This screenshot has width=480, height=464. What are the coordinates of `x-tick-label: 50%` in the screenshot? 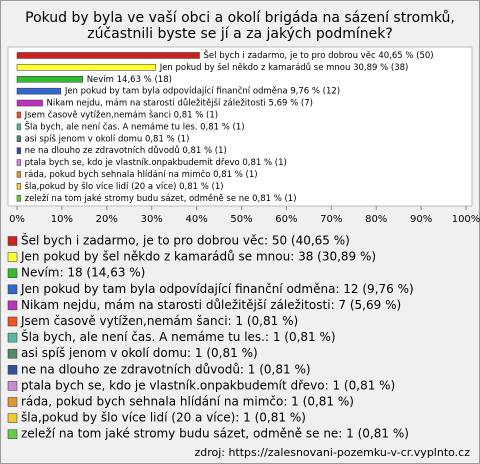 It's located at (241, 219).